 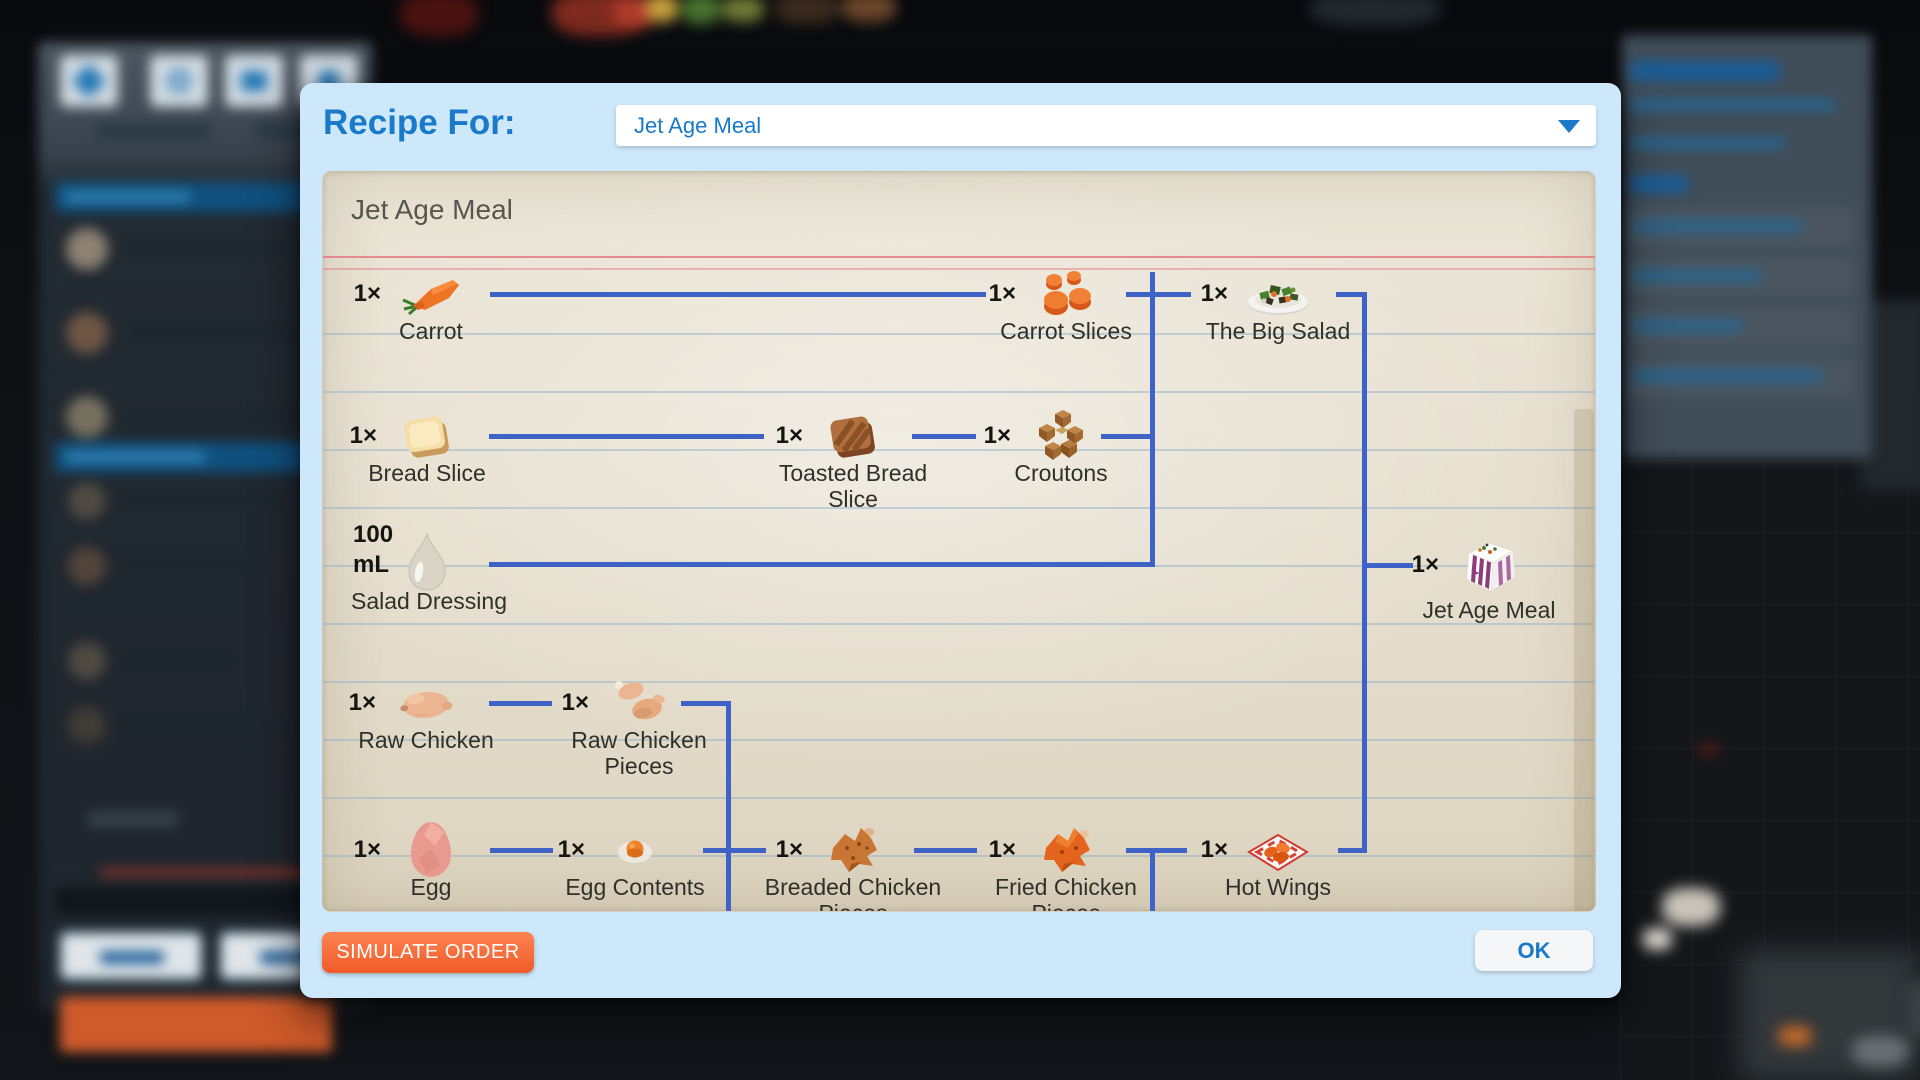 I want to click on croutons-icon, so click(x=1061, y=435).